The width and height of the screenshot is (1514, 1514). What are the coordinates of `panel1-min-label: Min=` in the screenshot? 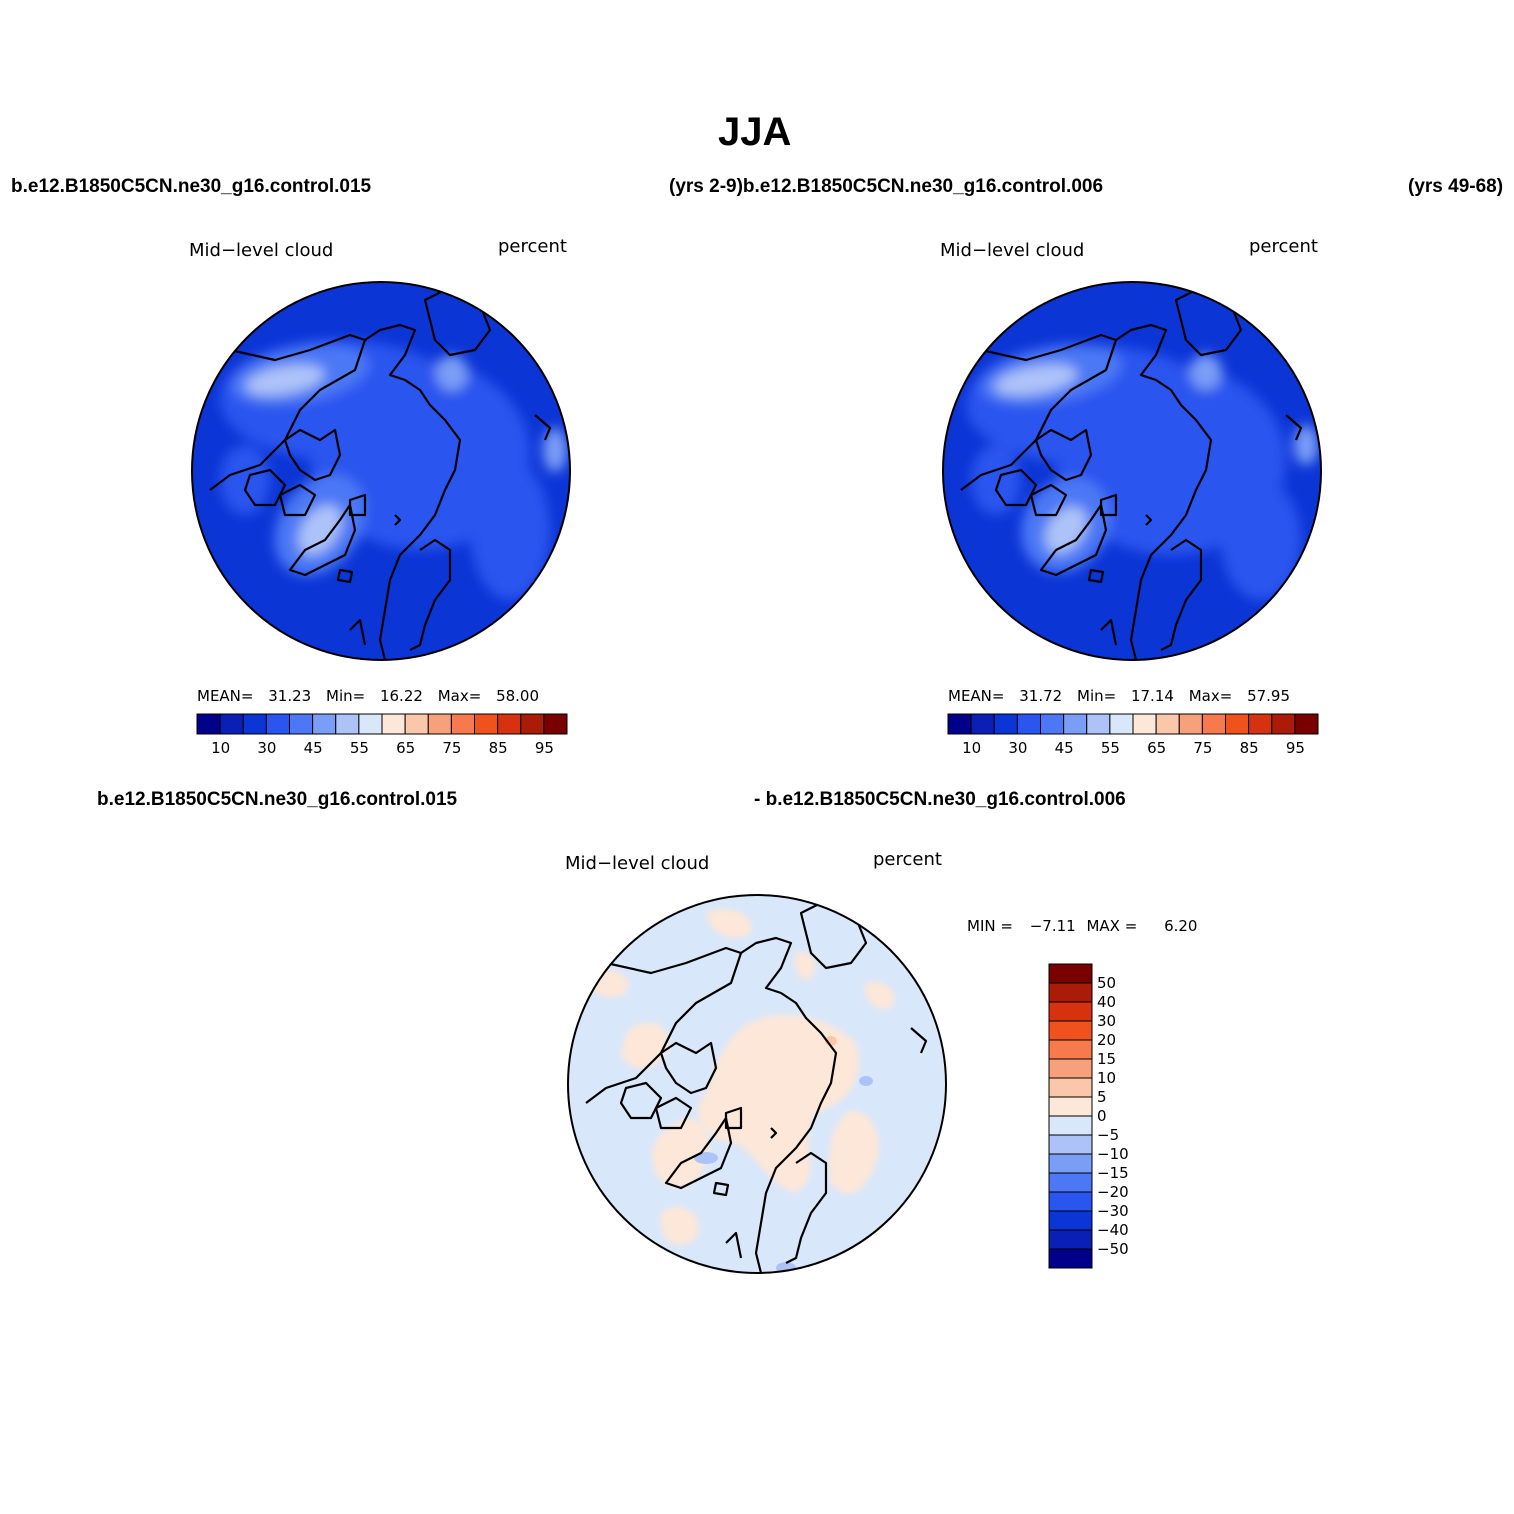 It's located at (346, 696).